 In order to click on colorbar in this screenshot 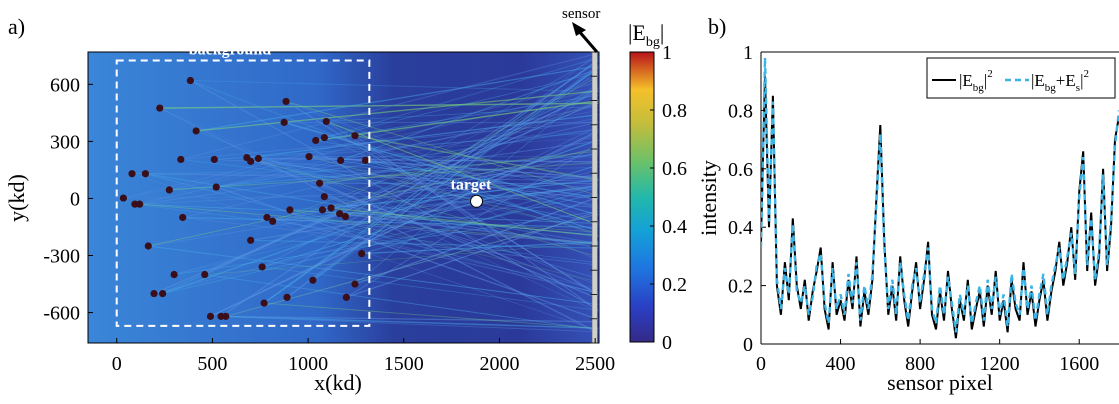, I will do `click(642, 197)`.